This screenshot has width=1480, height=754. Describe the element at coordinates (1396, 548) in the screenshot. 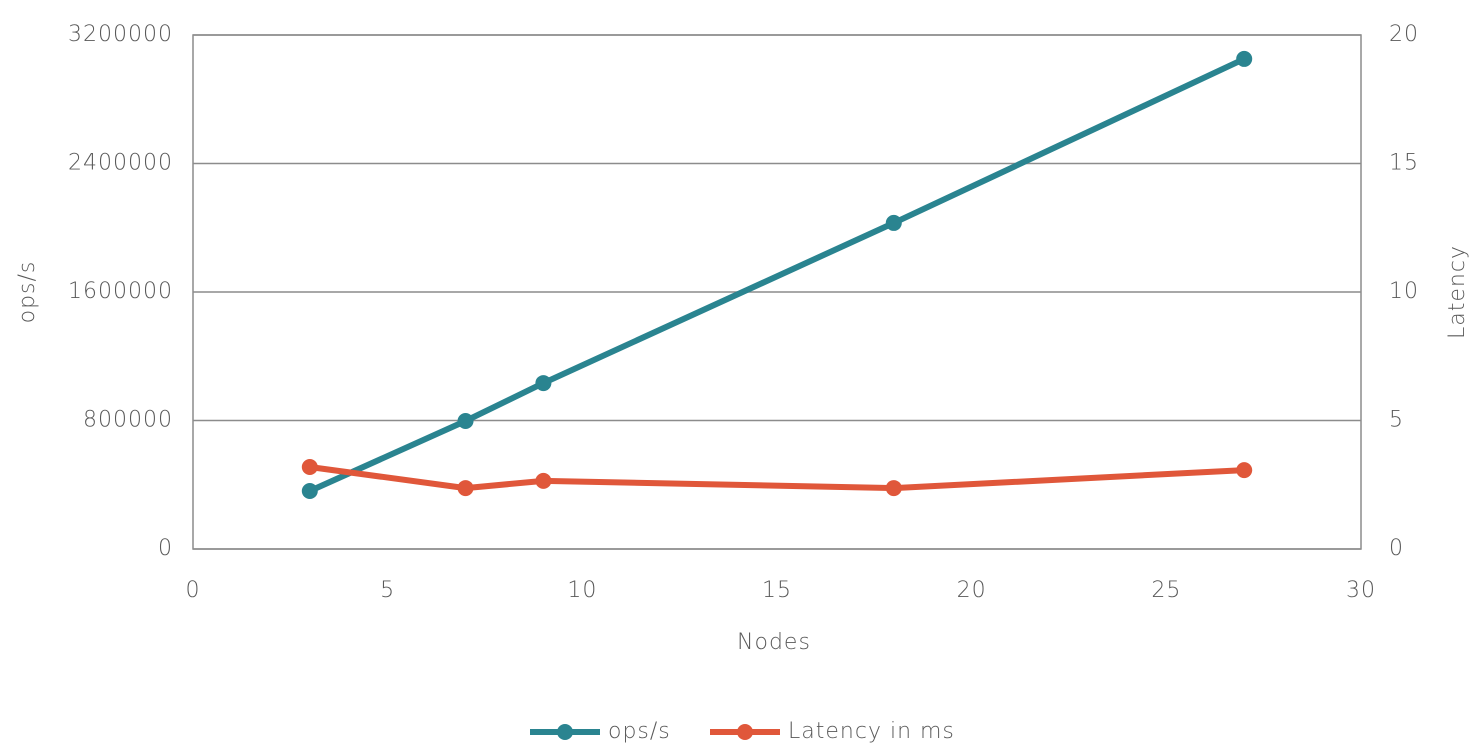

I see `y2-tick-label: 0` at that location.